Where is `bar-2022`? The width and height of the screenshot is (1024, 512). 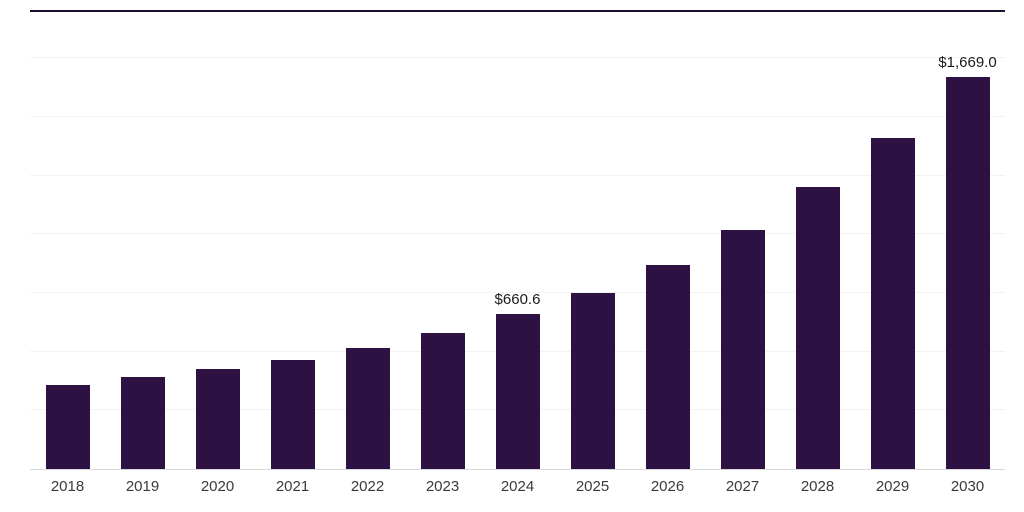 bar-2022 is located at coordinates (367, 408).